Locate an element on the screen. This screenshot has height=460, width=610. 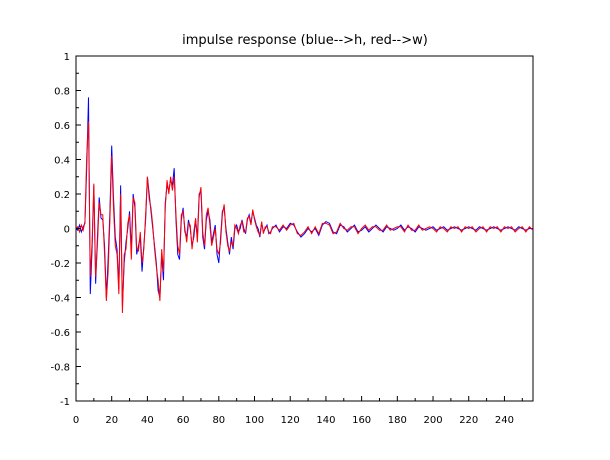
x-tick-label: 120 is located at coordinates (290, 420).